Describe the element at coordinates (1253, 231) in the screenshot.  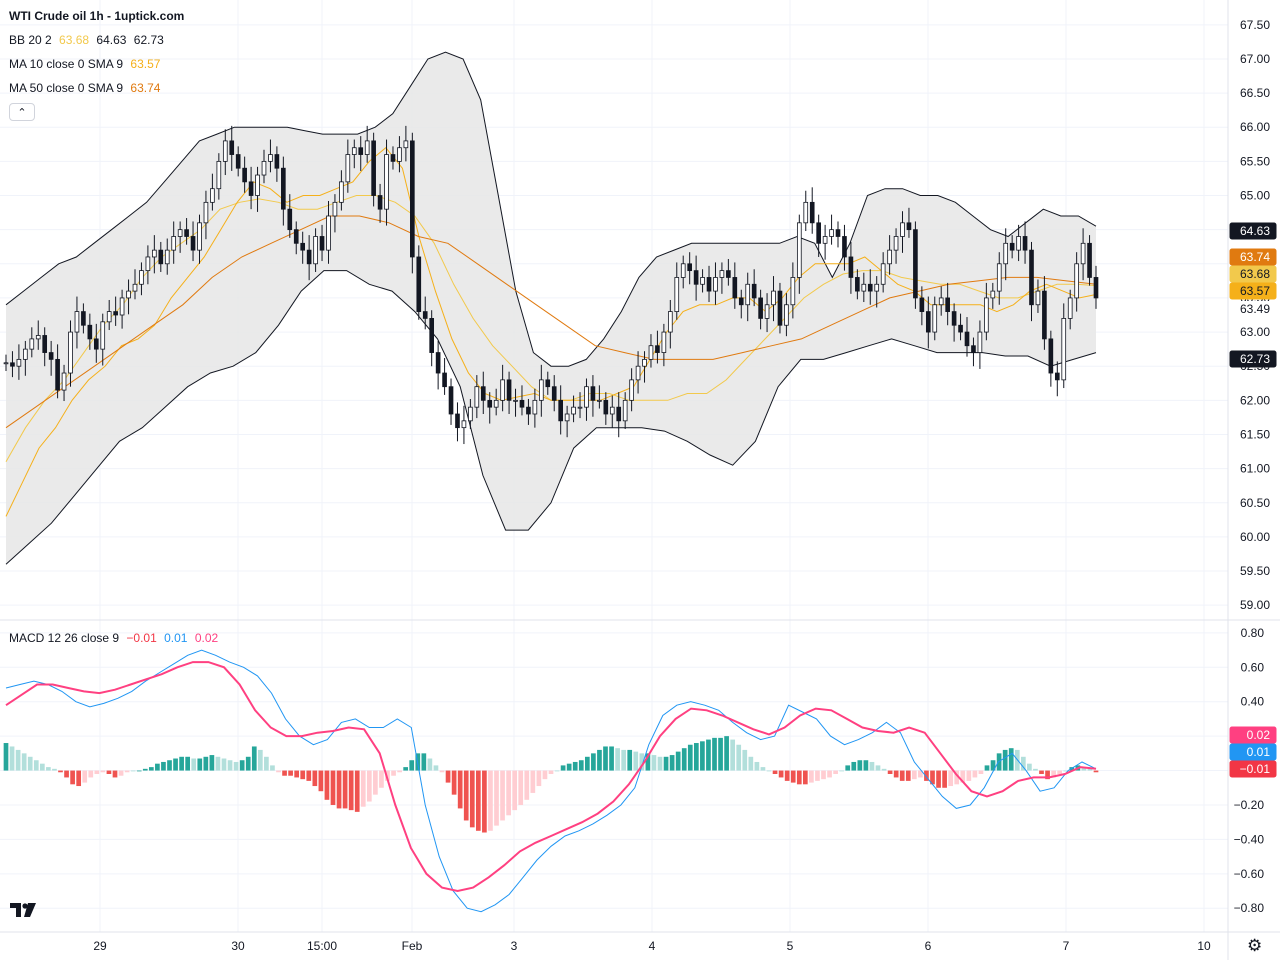
I see `price-label: 64.63` at that location.